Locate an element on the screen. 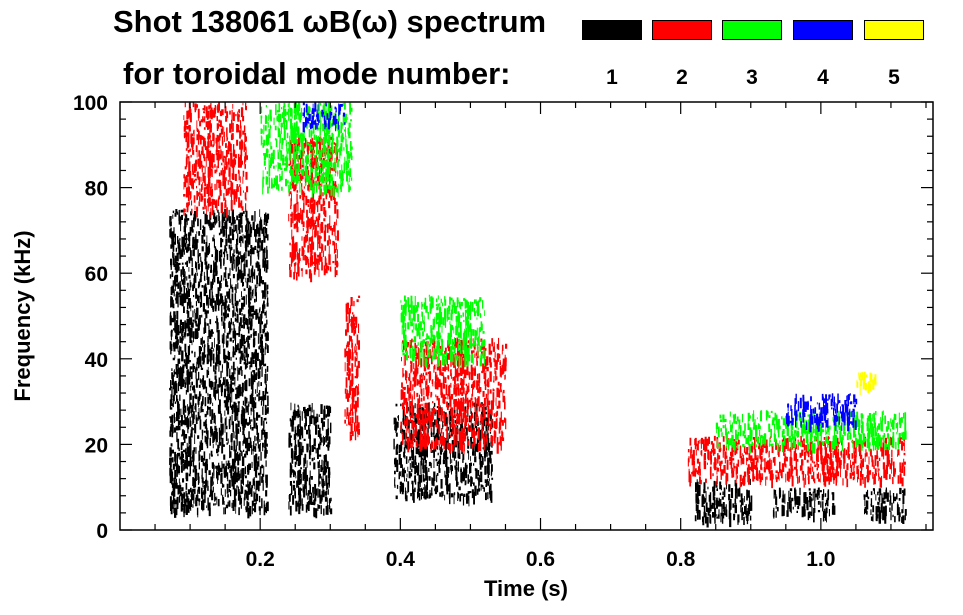 The width and height of the screenshot is (963, 615). legend-label-mode-5: 5 is located at coordinates (894, 77).